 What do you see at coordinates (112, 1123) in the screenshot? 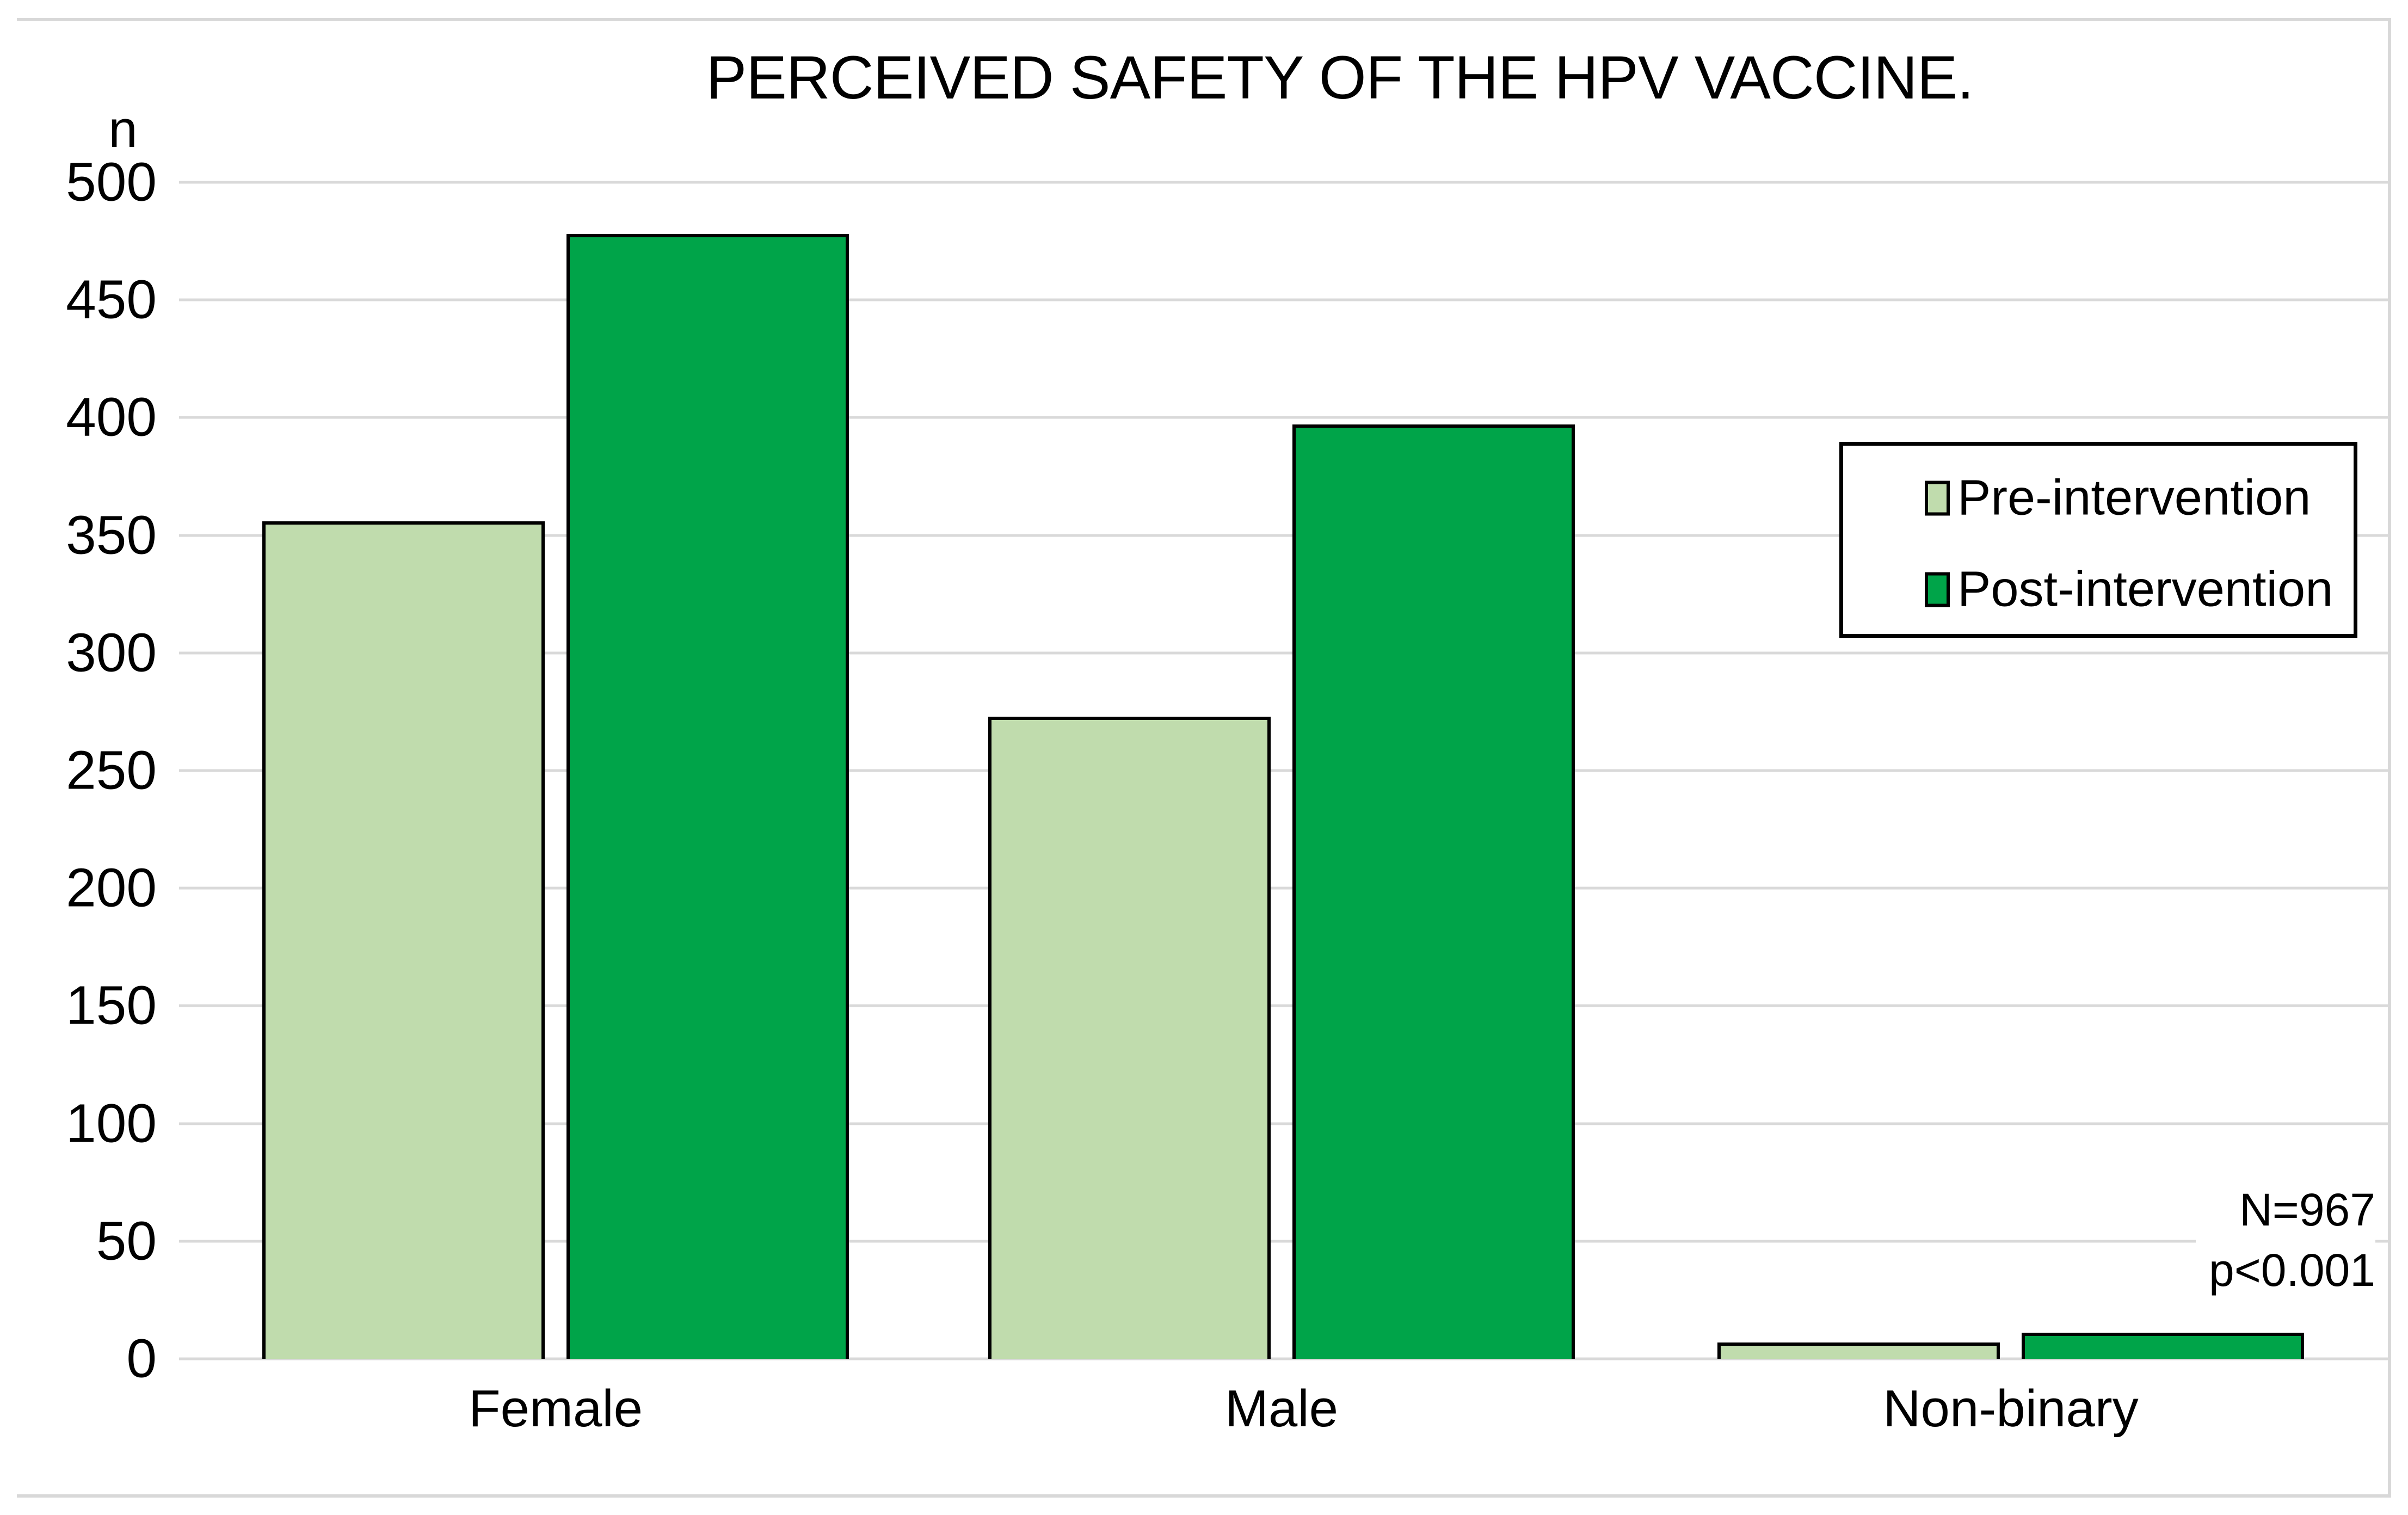
I see `y-tick-label-100: 100` at bounding box center [112, 1123].